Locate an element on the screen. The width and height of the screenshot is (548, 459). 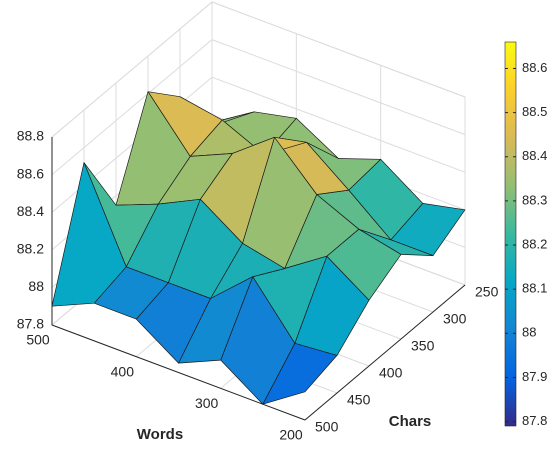
z-tick-label: 88 is located at coordinates (36, 286).